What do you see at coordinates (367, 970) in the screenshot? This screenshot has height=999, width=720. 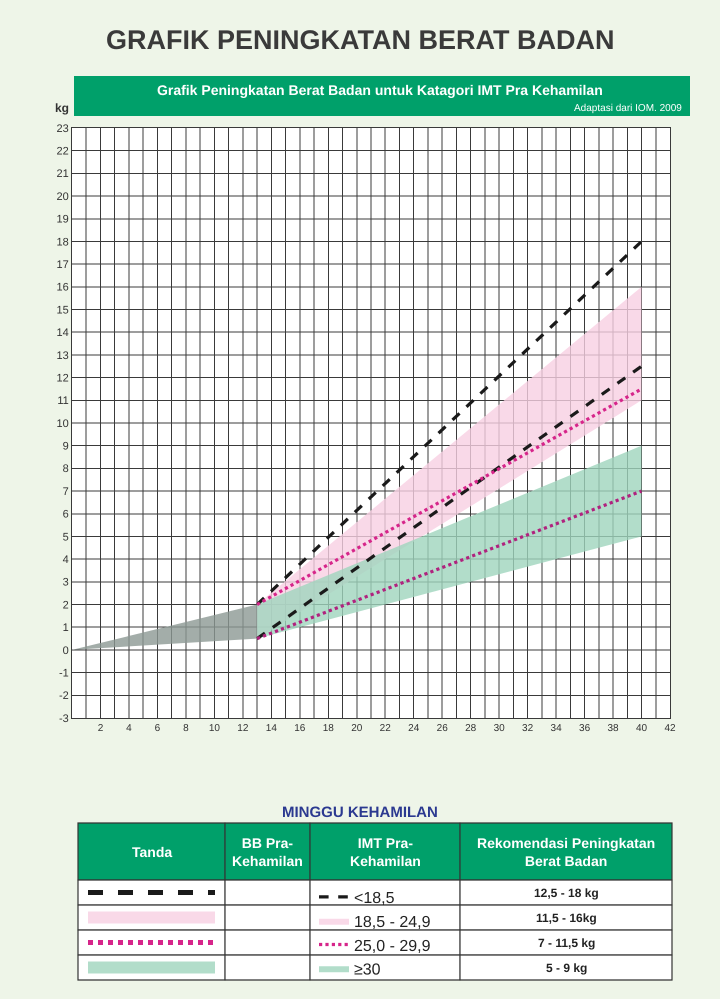 I see `legend-label: ≥30` at bounding box center [367, 970].